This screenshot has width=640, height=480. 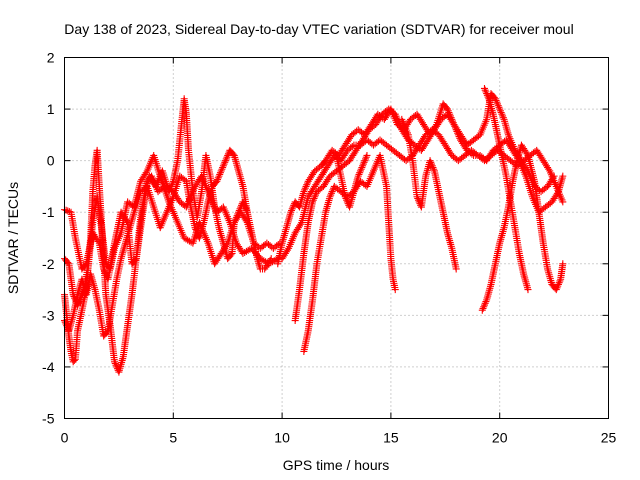 I want to click on series-sat-d, so click(x=168, y=243).